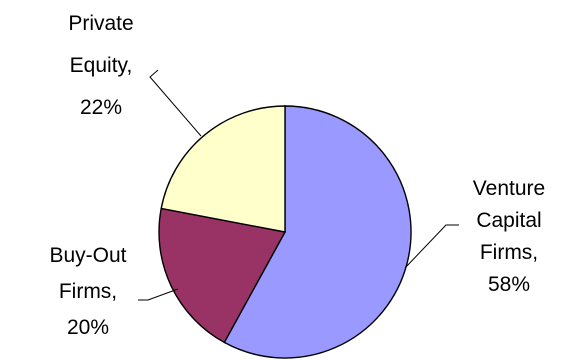  I want to click on data-label-line: Buy-Out, so click(87, 255).